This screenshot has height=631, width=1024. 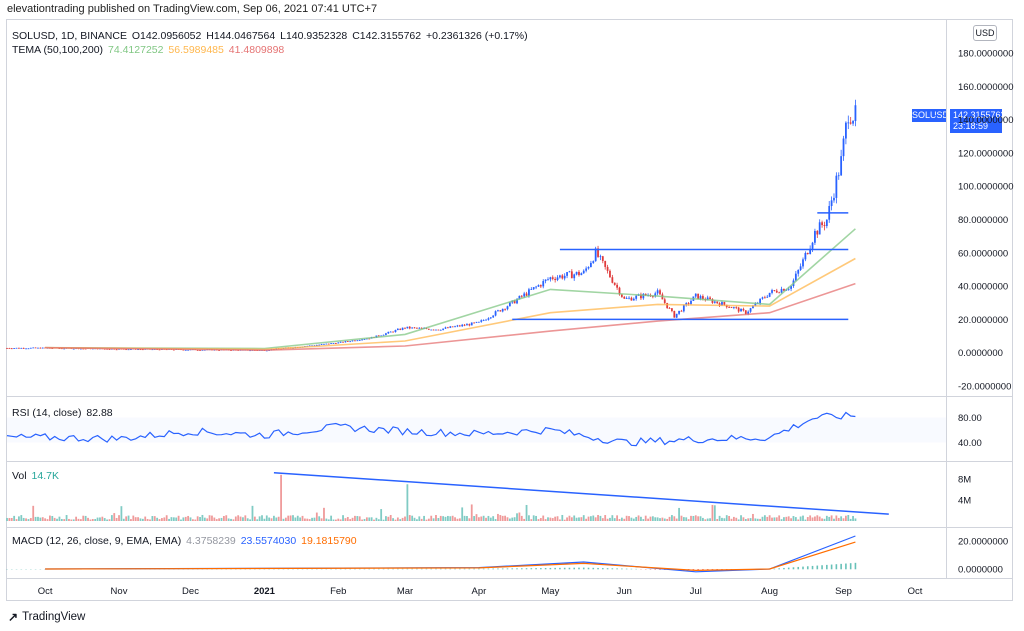 I want to click on symbol-label: SOLUSD, 1D, BINANCE, so click(x=69, y=36).